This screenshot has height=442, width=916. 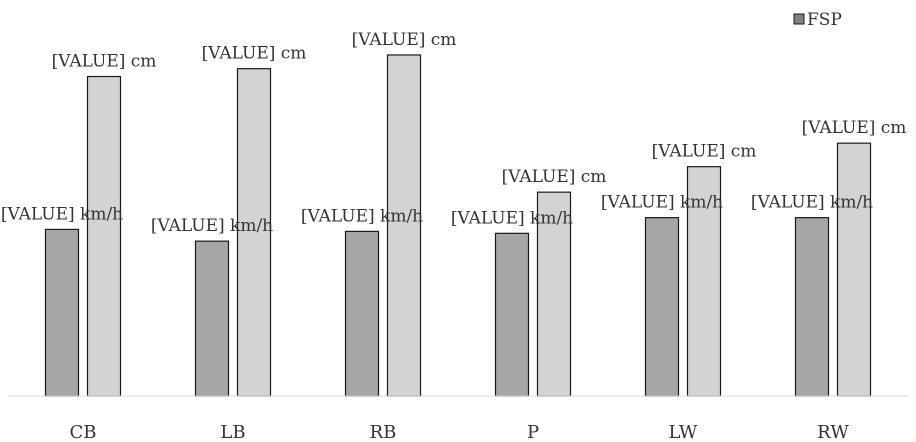 What do you see at coordinates (512, 218) in the screenshot?
I see `data-label-p-series-1: [VALUE] km/h` at bounding box center [512, 218].